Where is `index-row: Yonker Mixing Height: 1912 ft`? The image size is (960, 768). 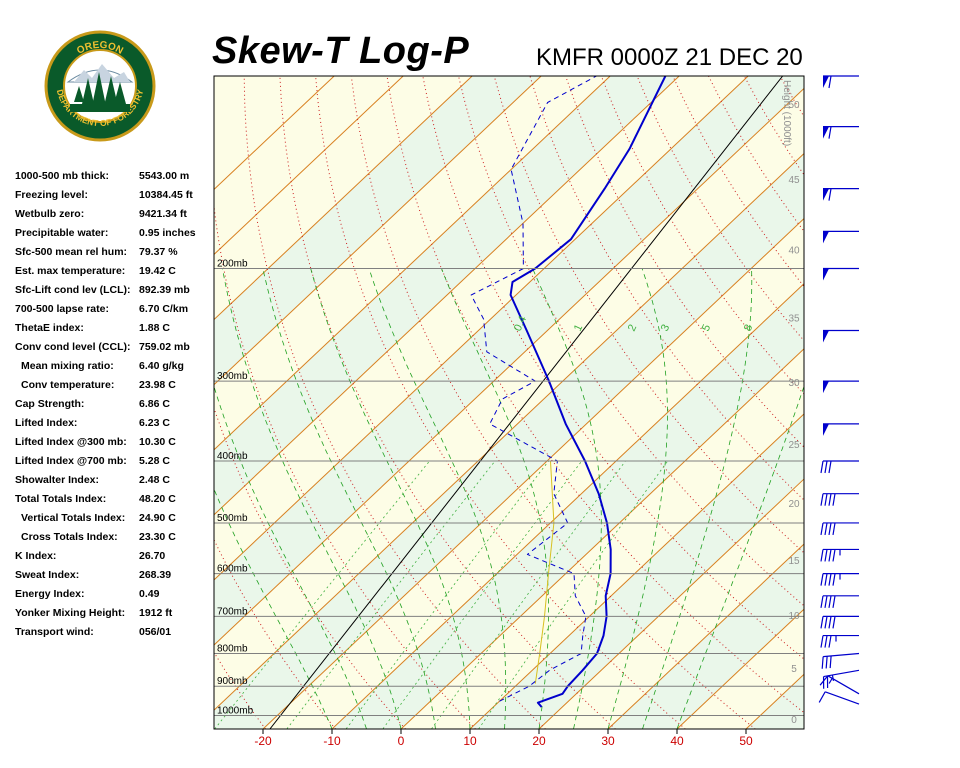
index-row: Yonker Mixing Height: 1912 ft is located at coordinates (115, 616).